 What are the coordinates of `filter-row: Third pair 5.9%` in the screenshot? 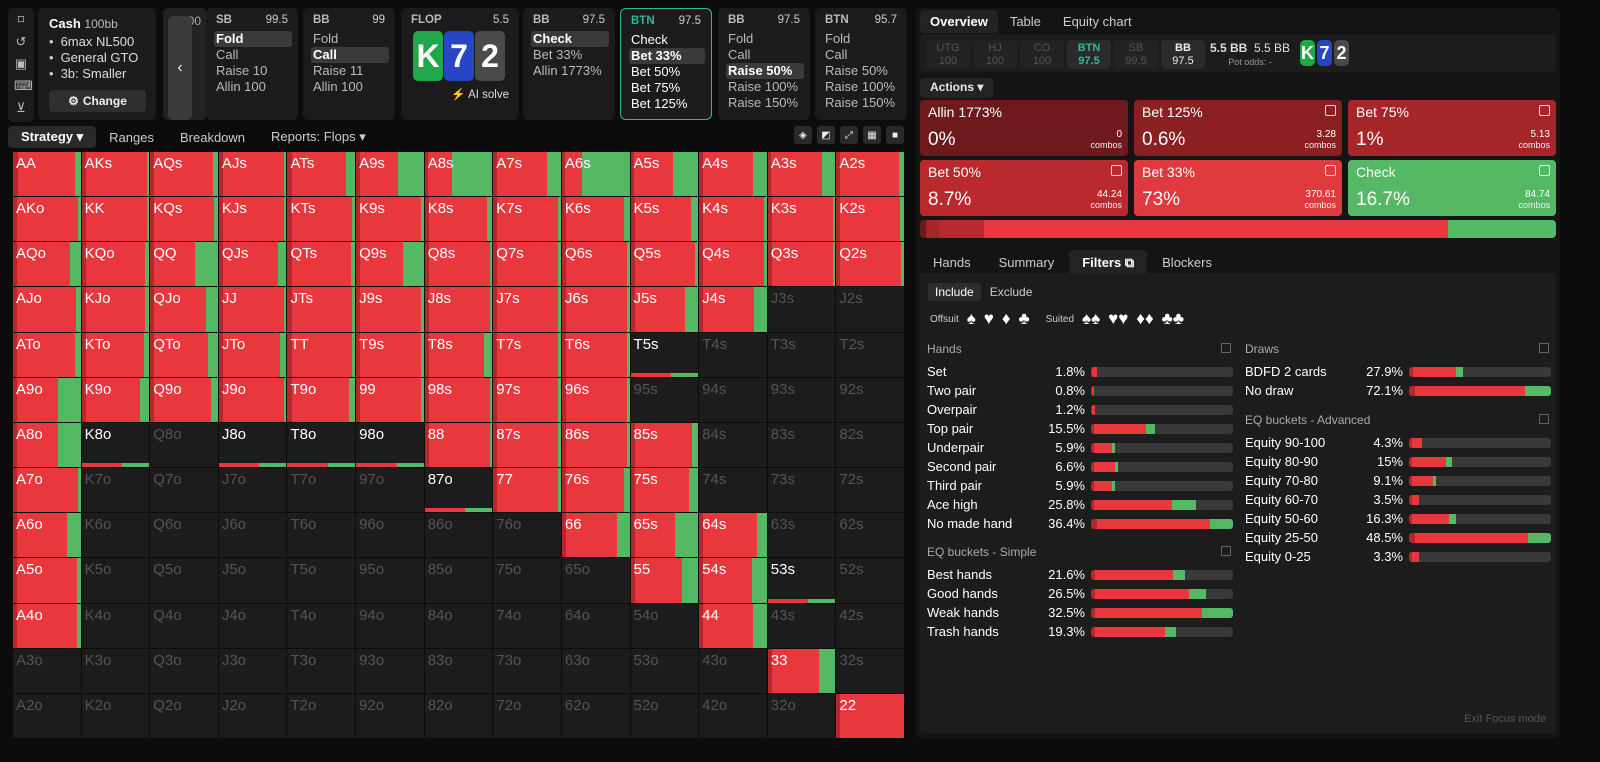 It's located at (1080, 485).